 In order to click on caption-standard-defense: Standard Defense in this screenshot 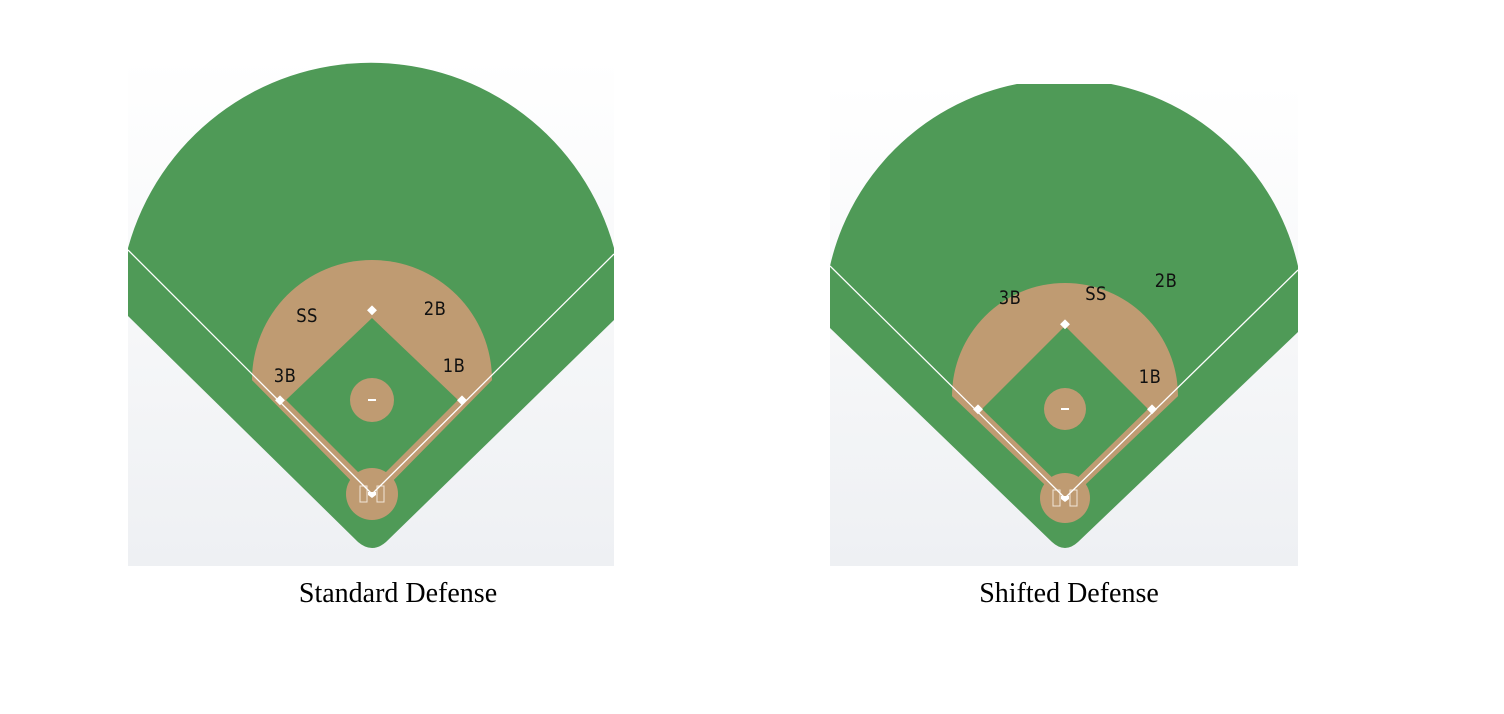, I will do `click(398, 593)`.